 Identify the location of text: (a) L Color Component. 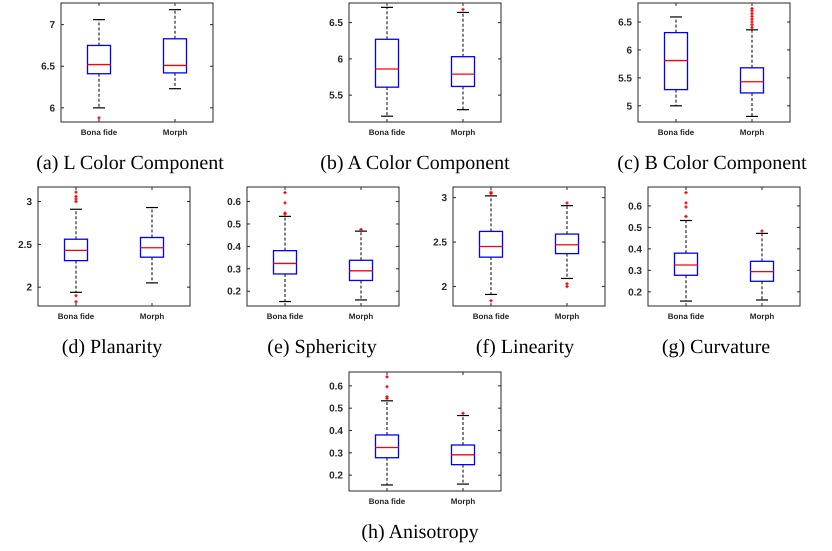
(130, 163).